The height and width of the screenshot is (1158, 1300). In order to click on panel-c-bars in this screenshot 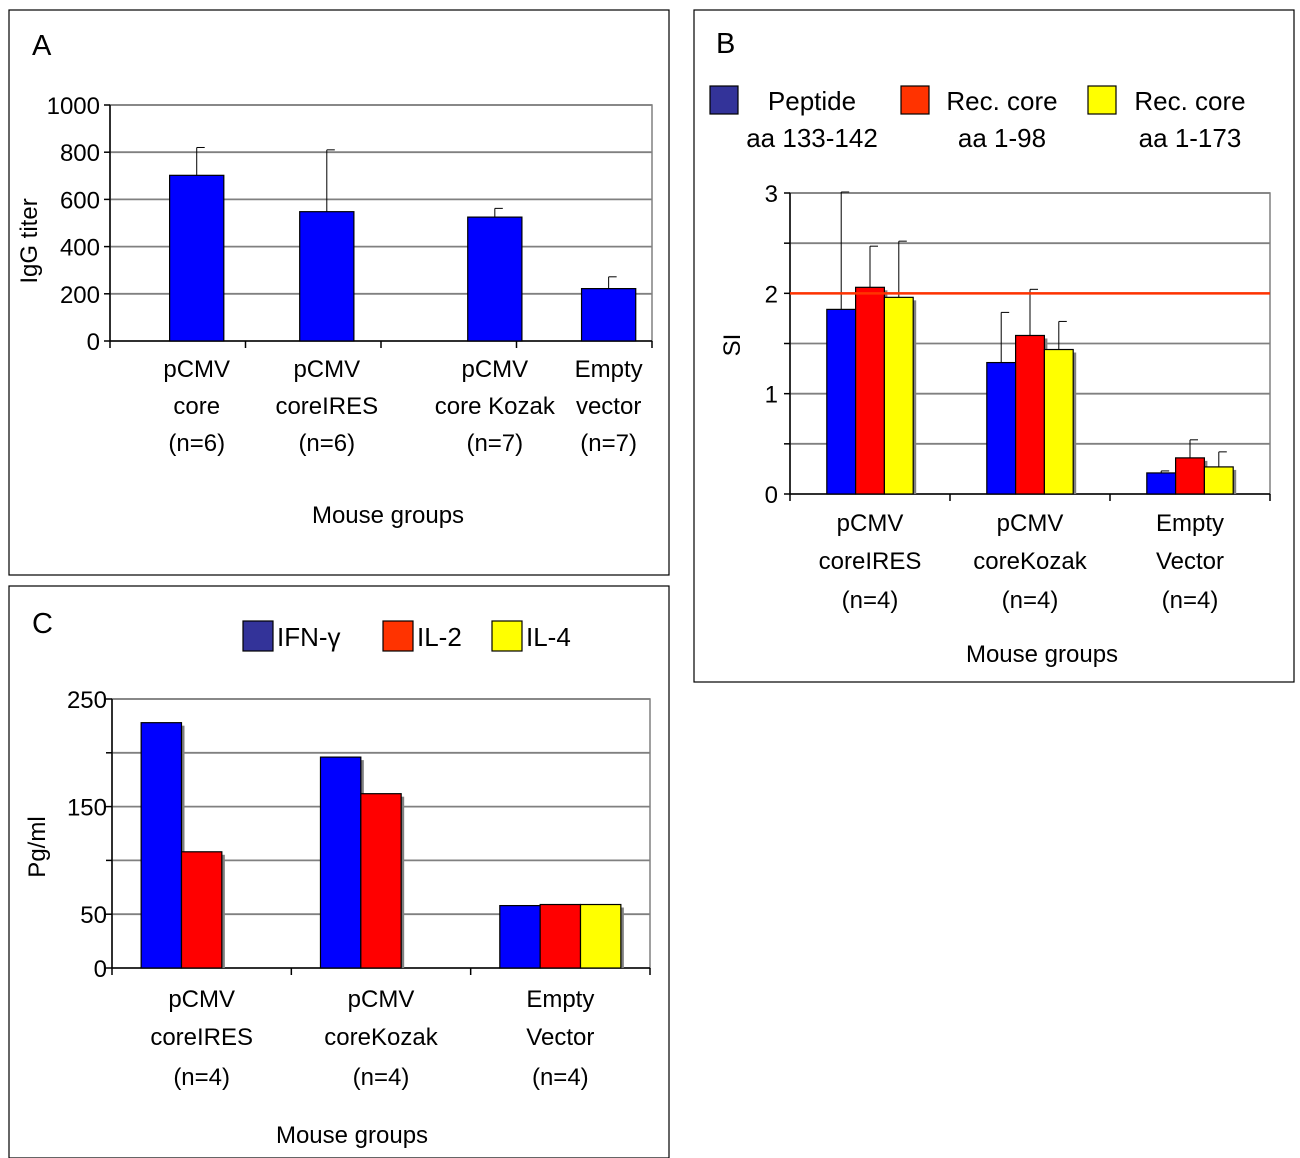, I will do `click(382, 845)`.